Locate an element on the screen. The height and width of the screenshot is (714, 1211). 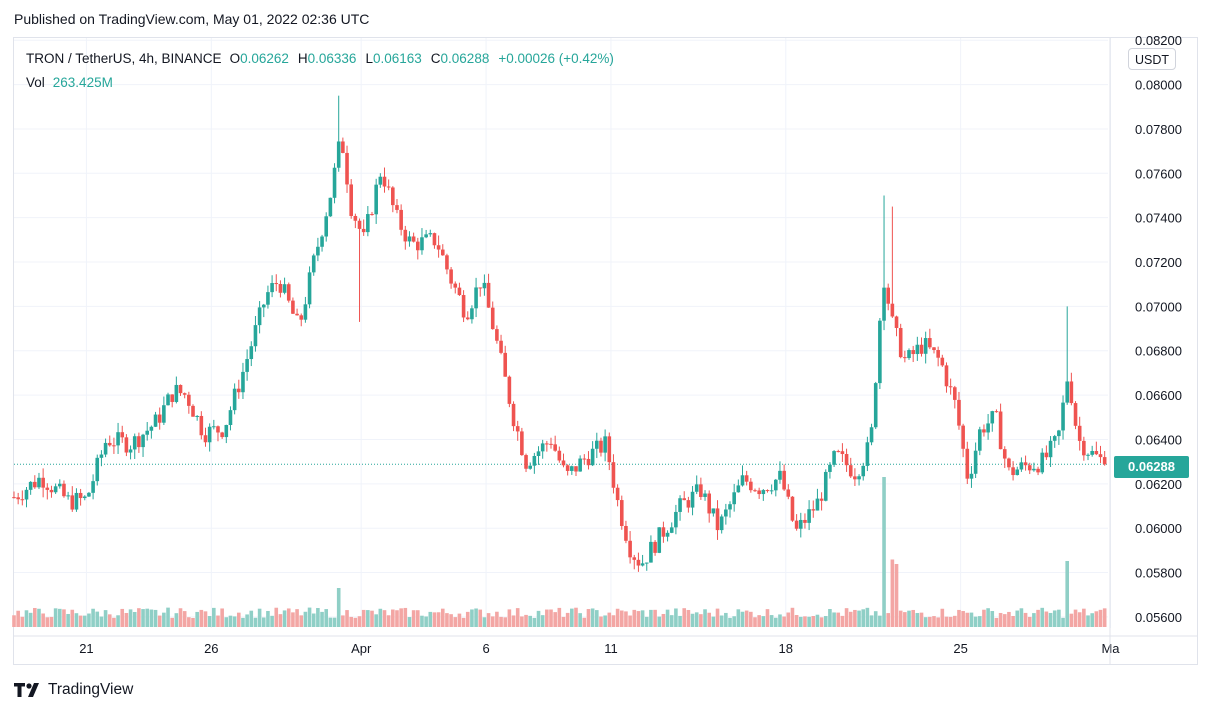
x-tick-label: 26 is located at coordinates (211, 648).